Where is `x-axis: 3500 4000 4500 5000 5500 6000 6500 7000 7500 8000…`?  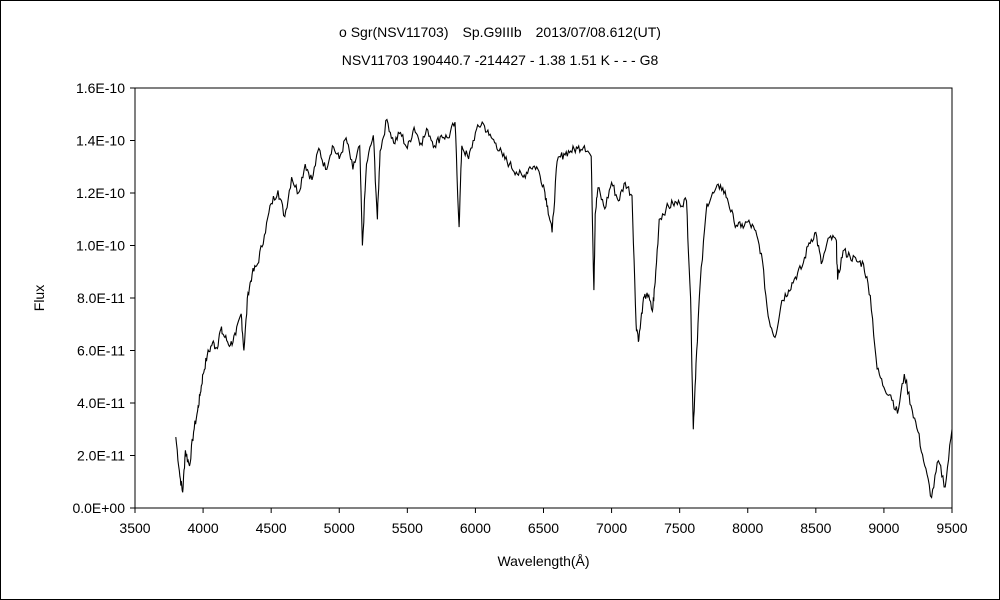 x-axis: 3500 4000 4500 5000 5500 6000 6500 7000 7500 8000… is located at coordinates (543, 522).